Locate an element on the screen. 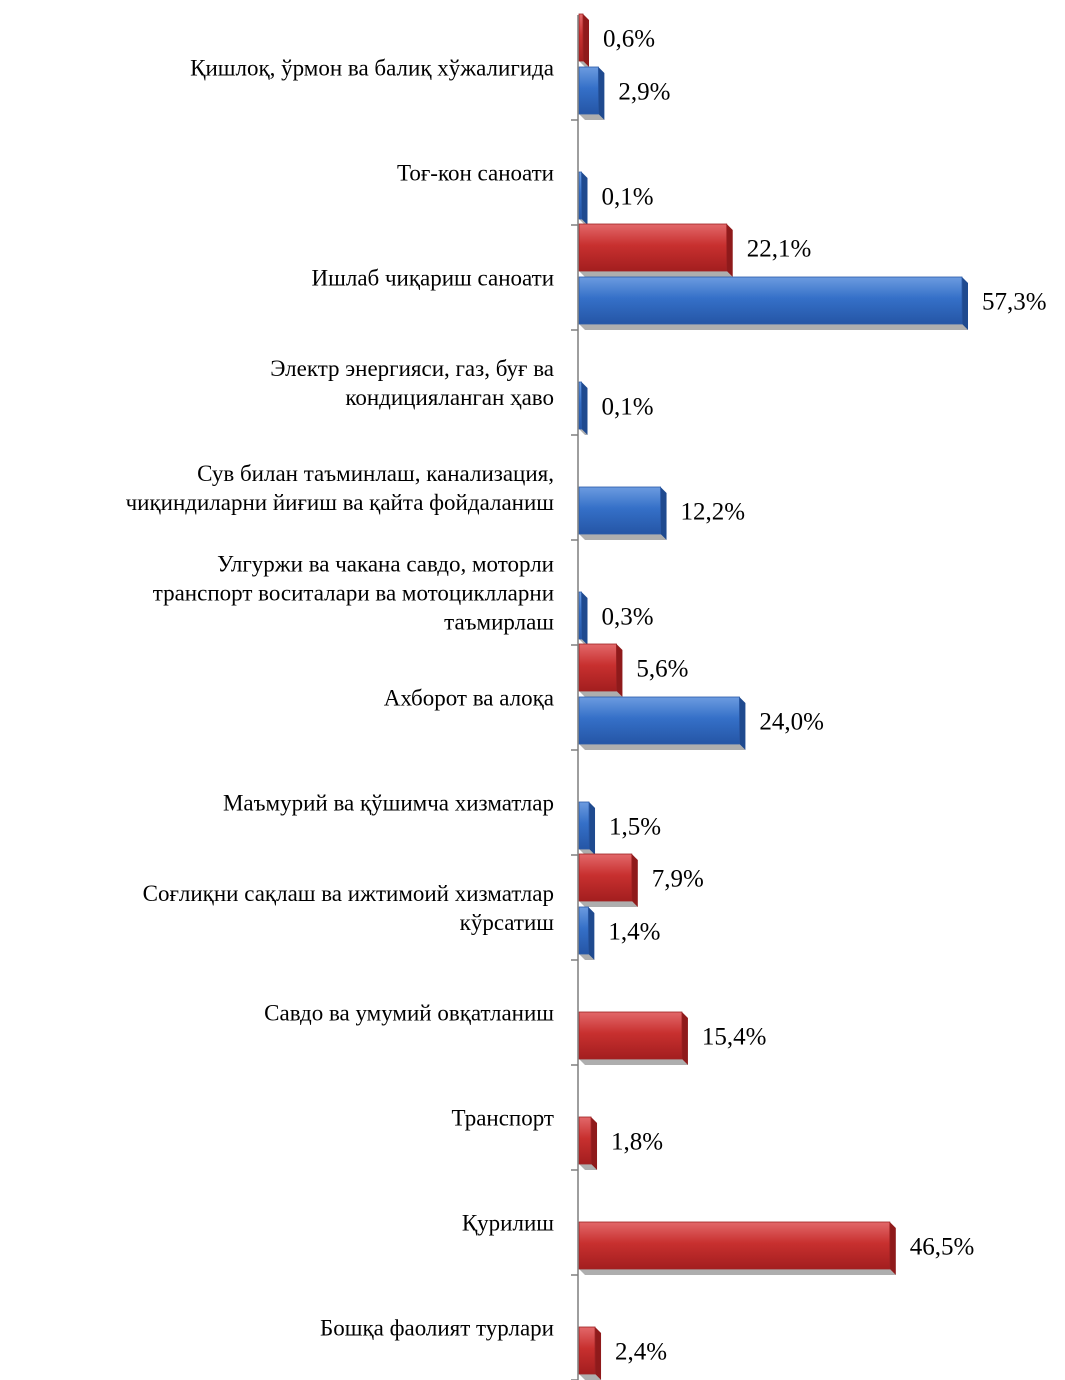 This screenshot has width=1065, height=1380. category-label: Электр энергияси, газ, буғ ва is located at coordinates (412, 368).